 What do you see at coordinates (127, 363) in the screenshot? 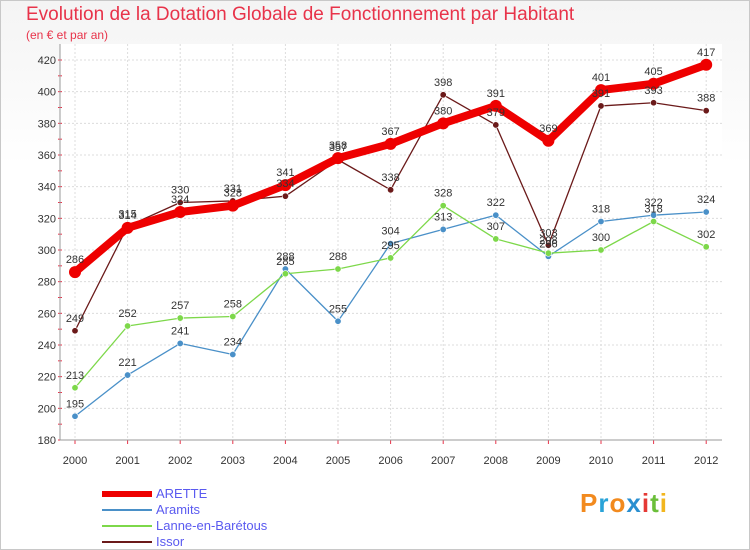
I see `data-label: 221` at bounding box center [127, 363].